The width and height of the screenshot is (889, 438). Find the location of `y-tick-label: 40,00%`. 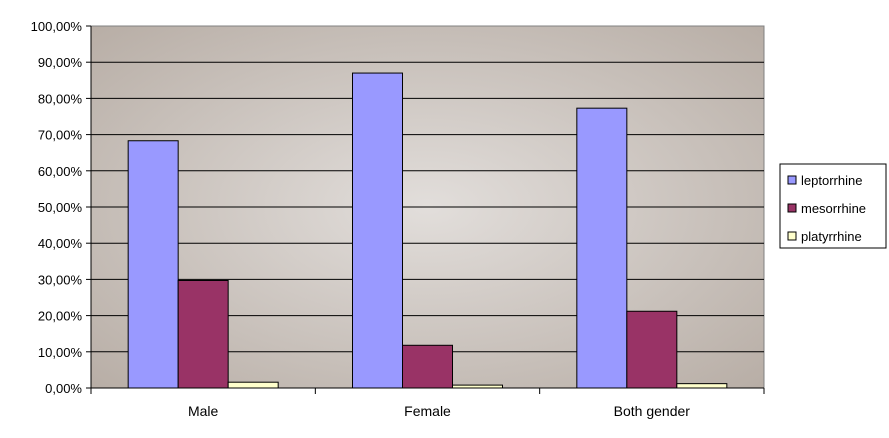

y-tick-label: 40,00% is located at coordinates (60, 243).